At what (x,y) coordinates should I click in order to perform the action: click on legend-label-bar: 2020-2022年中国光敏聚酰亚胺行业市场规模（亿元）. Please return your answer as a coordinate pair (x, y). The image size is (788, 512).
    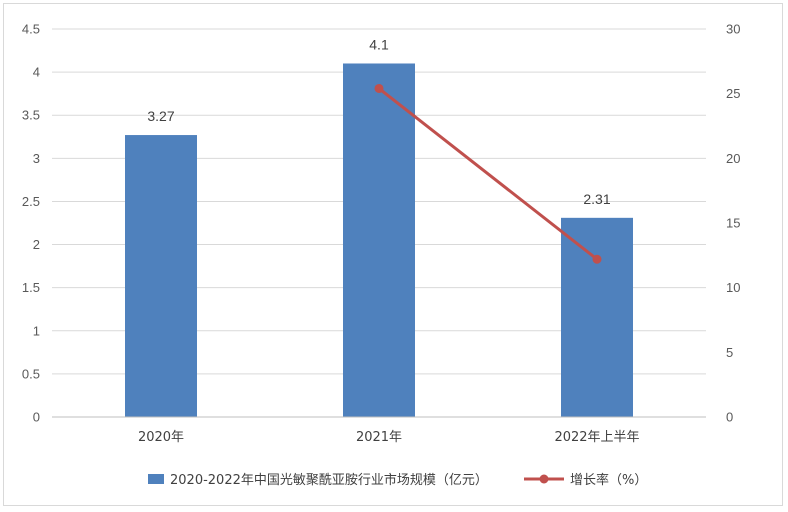
    Looking at the image, I should click on (329, 480).